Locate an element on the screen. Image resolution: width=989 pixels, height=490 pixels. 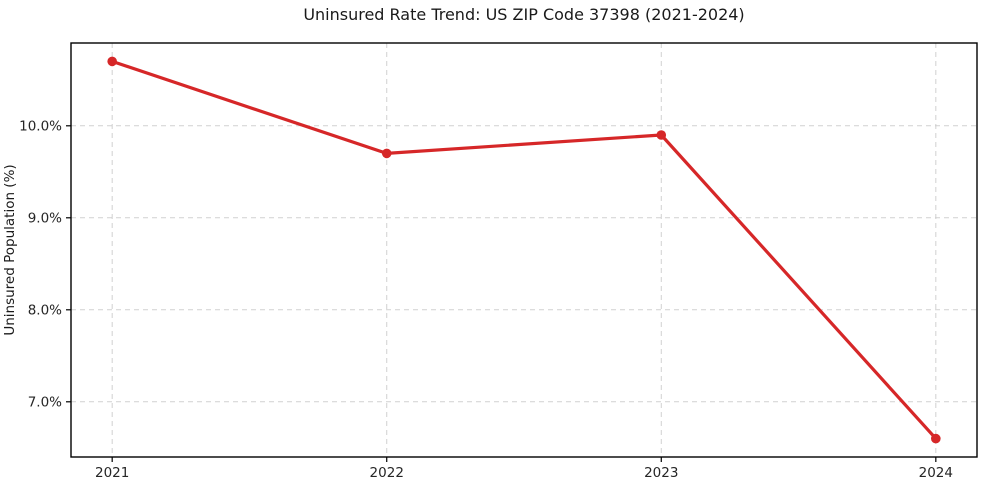
y-tick-label: 8.0% is located at coordinates (45, 310).